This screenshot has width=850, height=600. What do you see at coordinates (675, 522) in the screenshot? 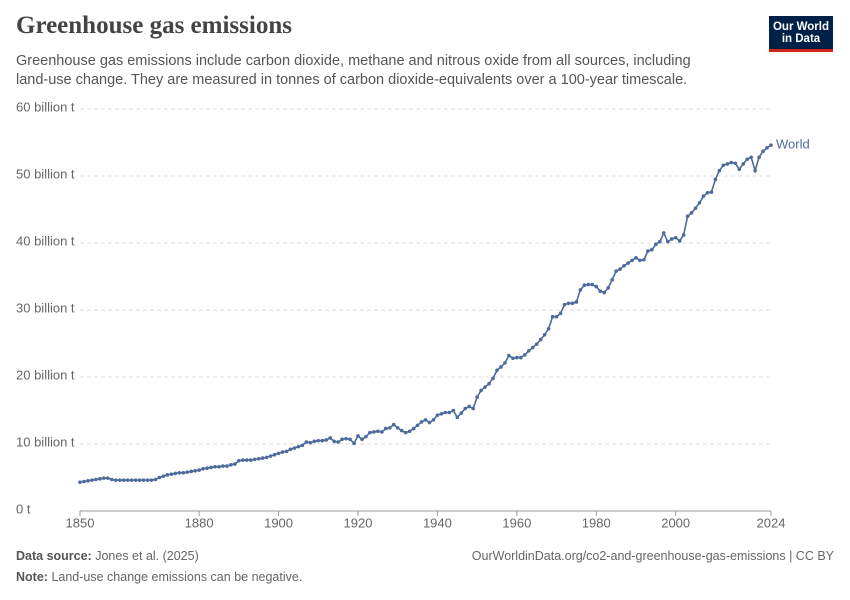
I see `x-tick-label: 2000` at bounding box center [675, 522].